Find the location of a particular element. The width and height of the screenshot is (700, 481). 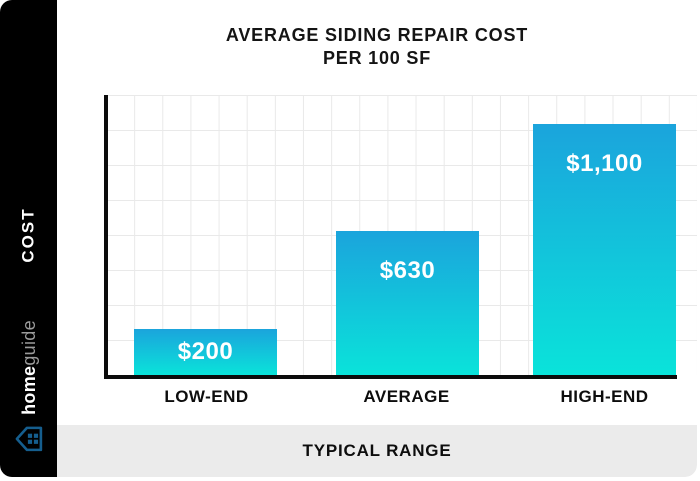

sidebar: COST homeguide is located at coordinates (28, 238).